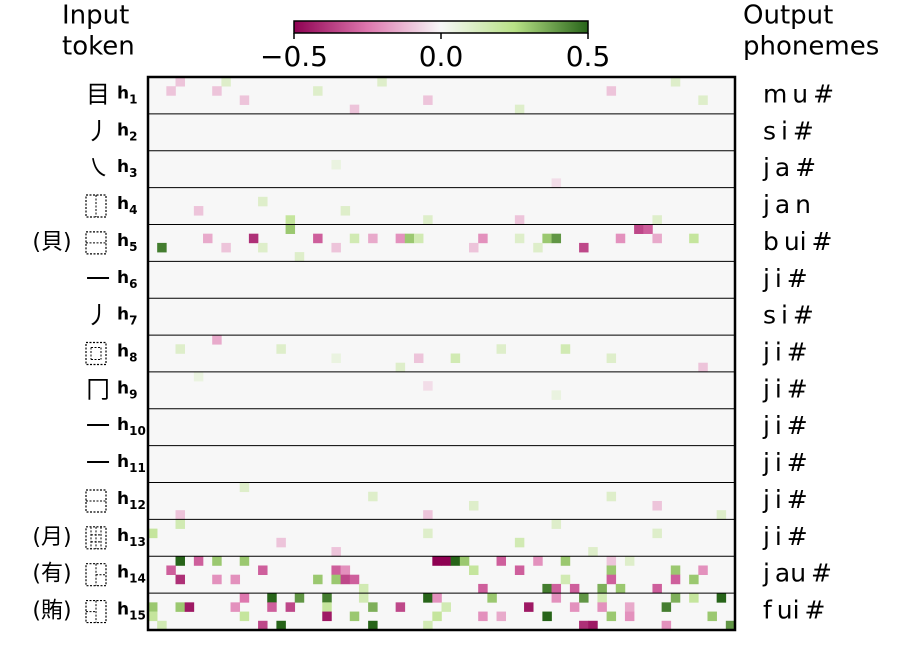 Image resolution: width=920 pixels, height=654 pixels. Describe the element at coordinates (51, 242) in the screenshot. I see `token-radical: (貝)` at that location.